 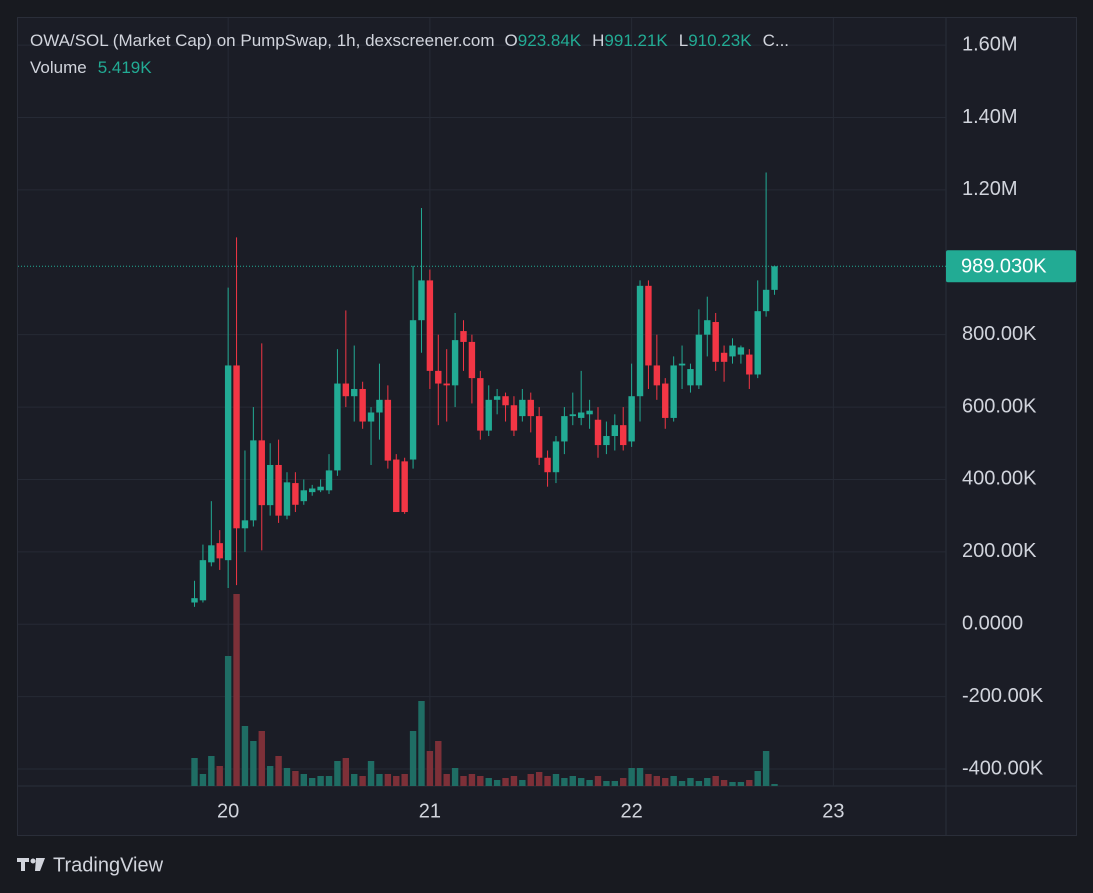 I want to click on logo-slash, so click(x=40, y=864).